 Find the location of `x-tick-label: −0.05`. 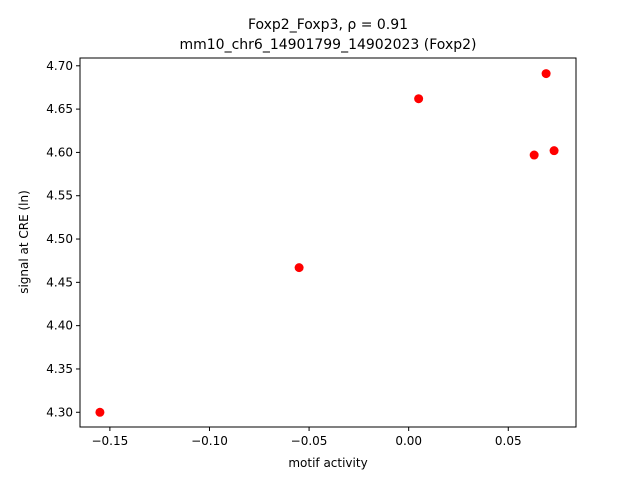

x-tick-label: −0.05 is located at coordinates (309, 441).